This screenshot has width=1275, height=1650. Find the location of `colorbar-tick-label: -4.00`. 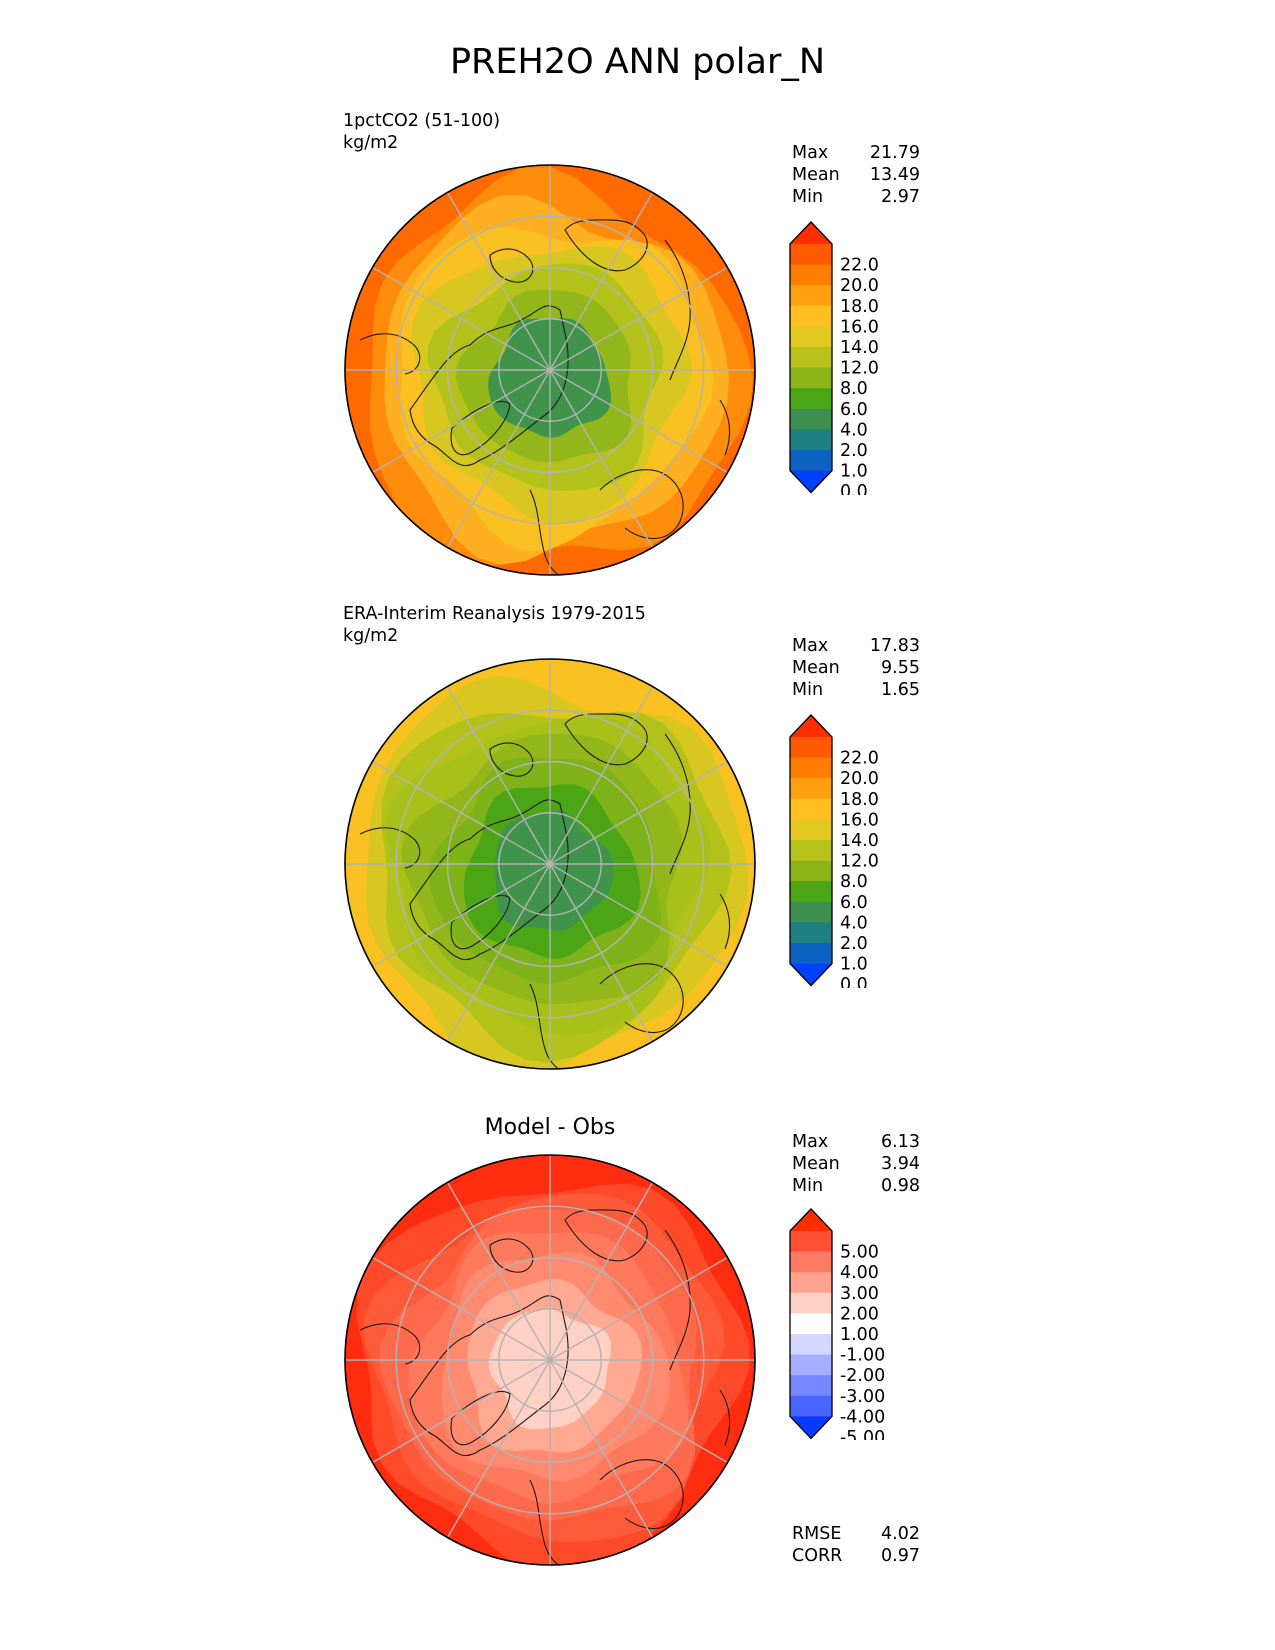

colorbar-tick-label: -4.00 is located at coordinates (862, 1417).